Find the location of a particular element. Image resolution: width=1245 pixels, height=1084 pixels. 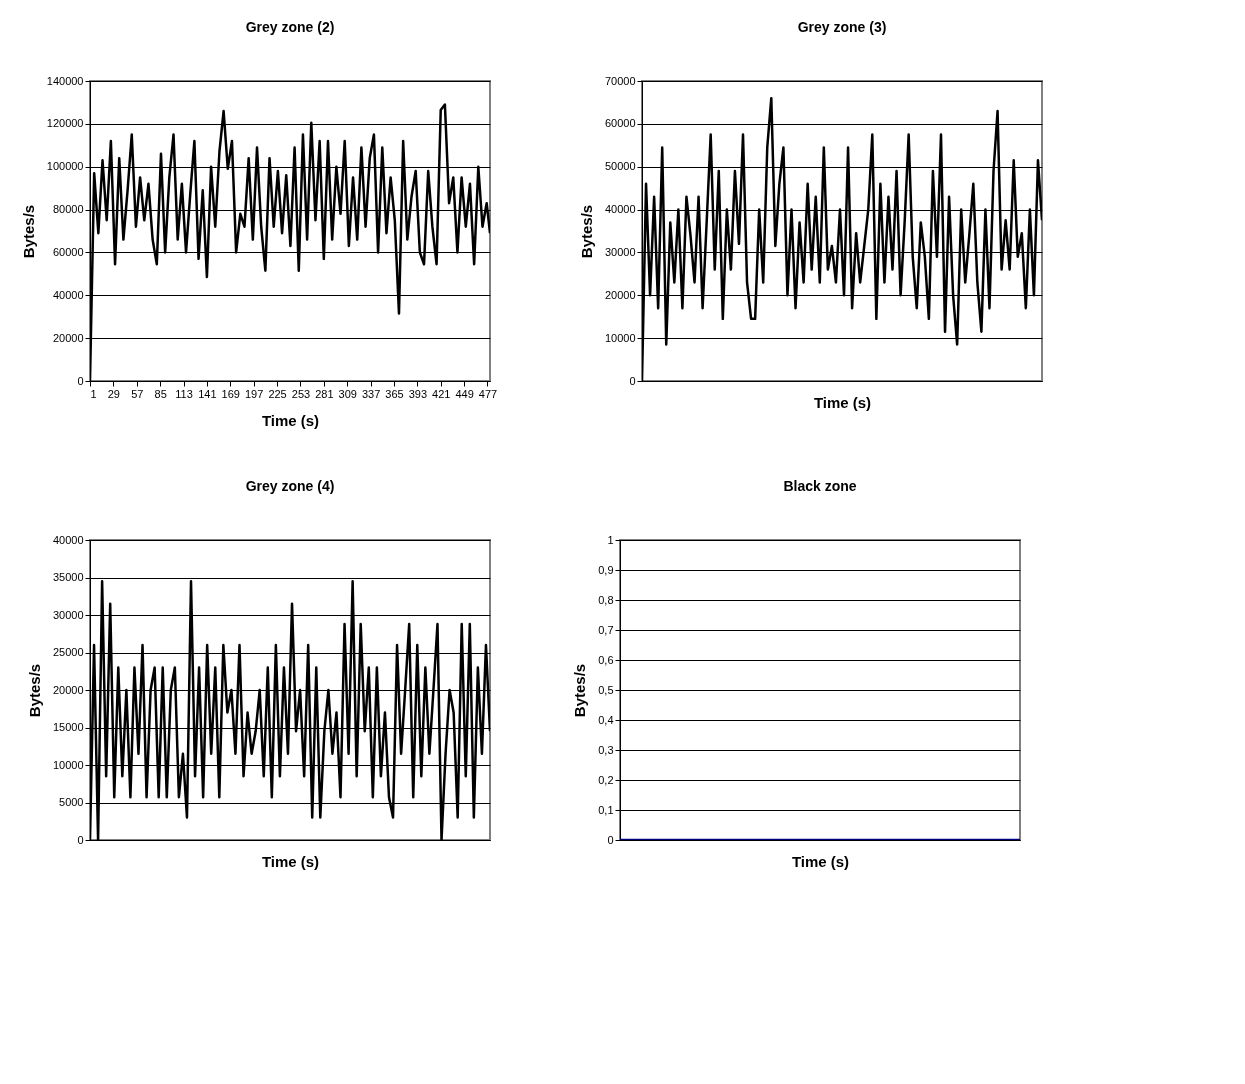

y-tick-label: 0,3 is located at coordinates (606, 749).